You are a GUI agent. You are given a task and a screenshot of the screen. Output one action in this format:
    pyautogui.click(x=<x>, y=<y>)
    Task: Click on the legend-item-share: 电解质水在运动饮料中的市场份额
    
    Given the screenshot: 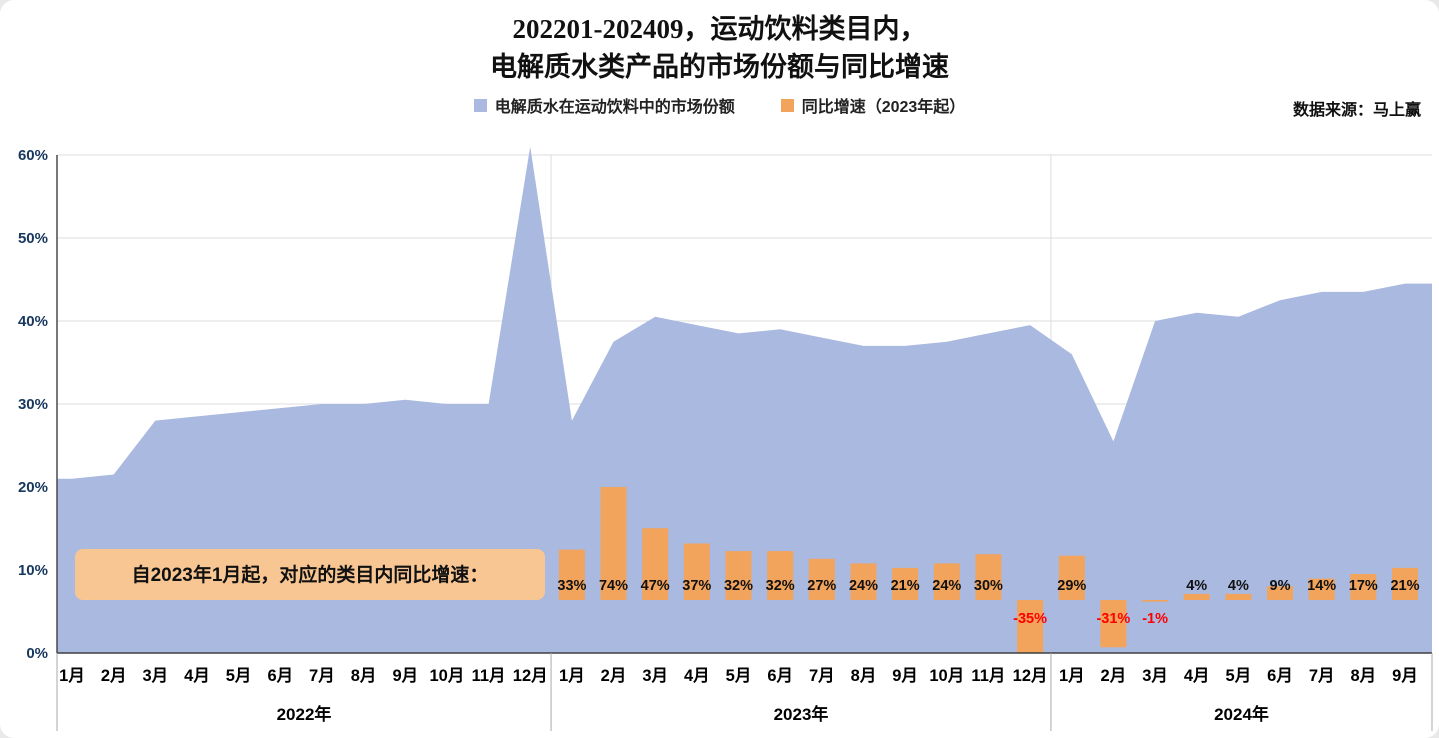 What is the action you would take?
    pyautogui.click(x=604, y=105)
    